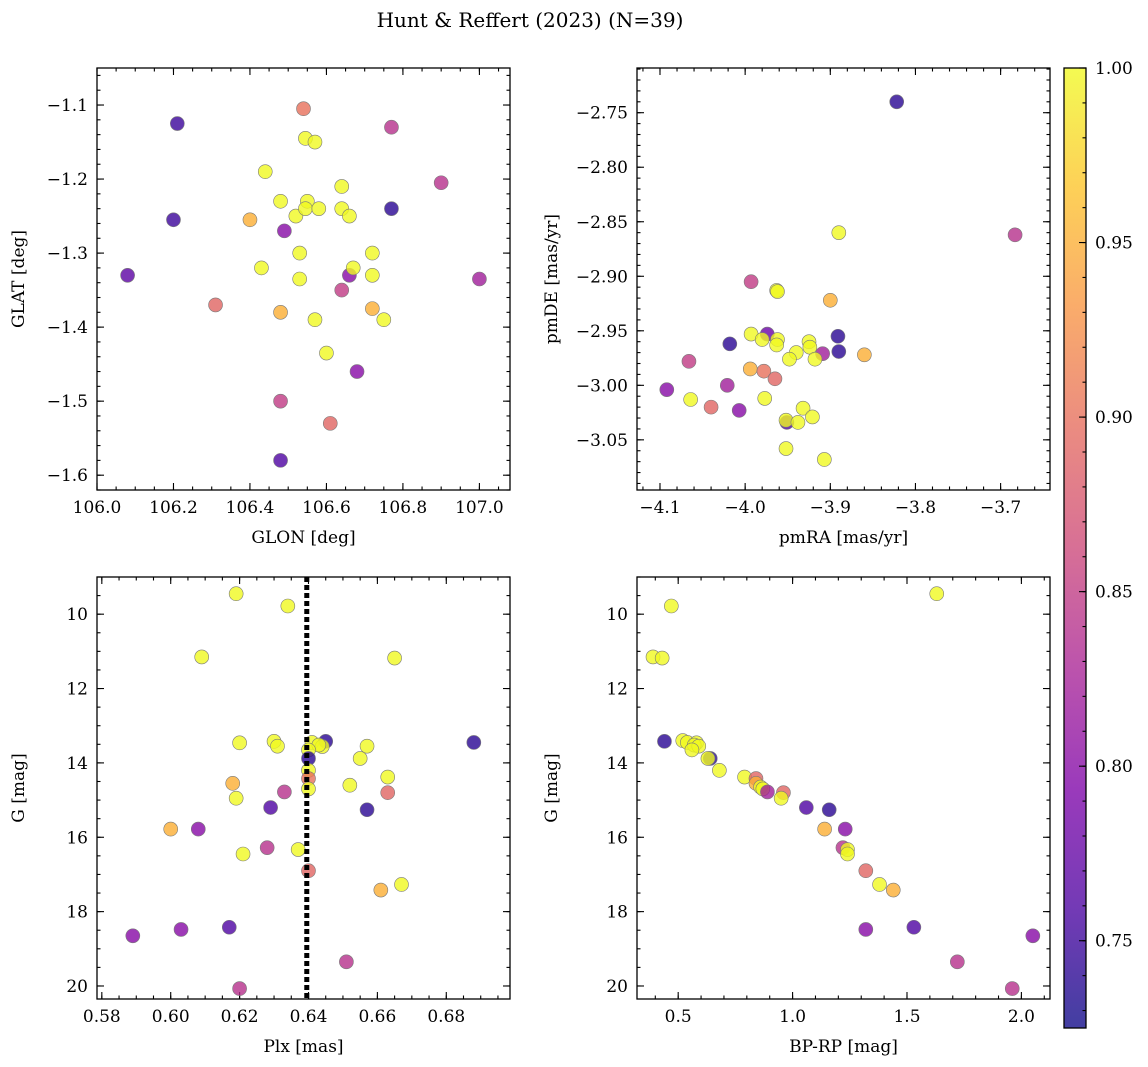  I want to click on y-axis-label: pmDE [mas/yr], so click(552, 279).